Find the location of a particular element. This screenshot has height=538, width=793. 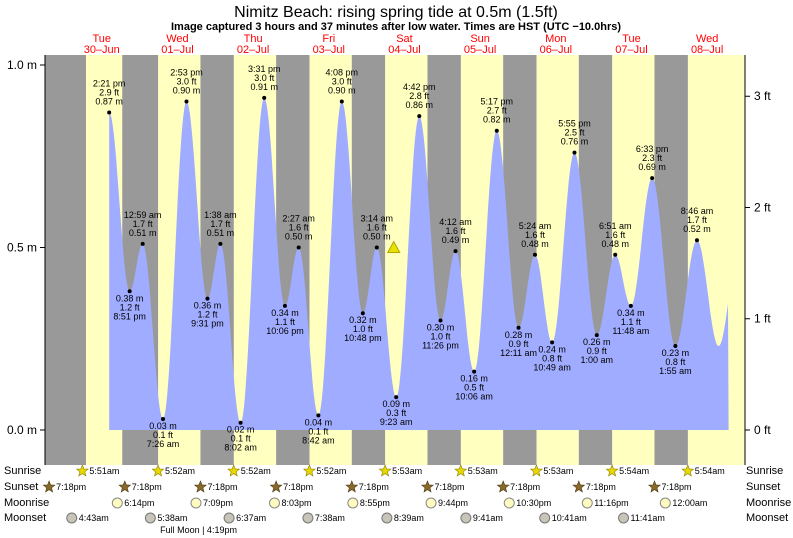

tide-label: 9:23 am is located at coordinates (396, 422).